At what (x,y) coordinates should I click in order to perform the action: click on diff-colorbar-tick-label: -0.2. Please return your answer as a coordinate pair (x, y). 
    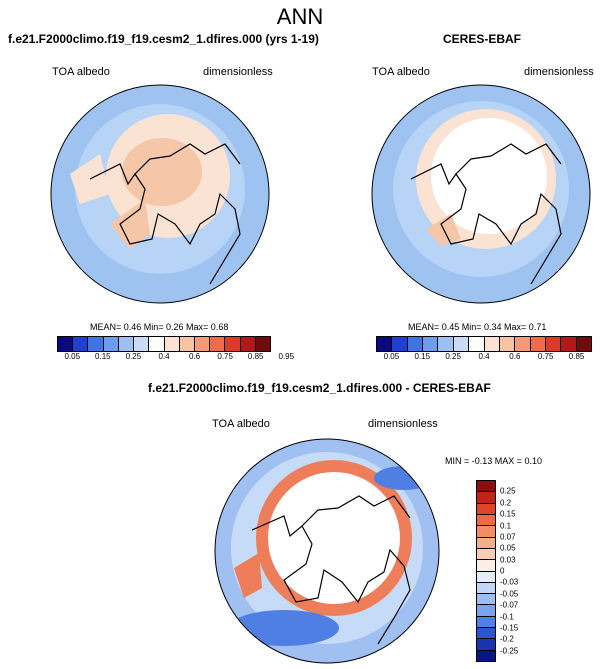
    Looking at the image, I should click on (507, 639).